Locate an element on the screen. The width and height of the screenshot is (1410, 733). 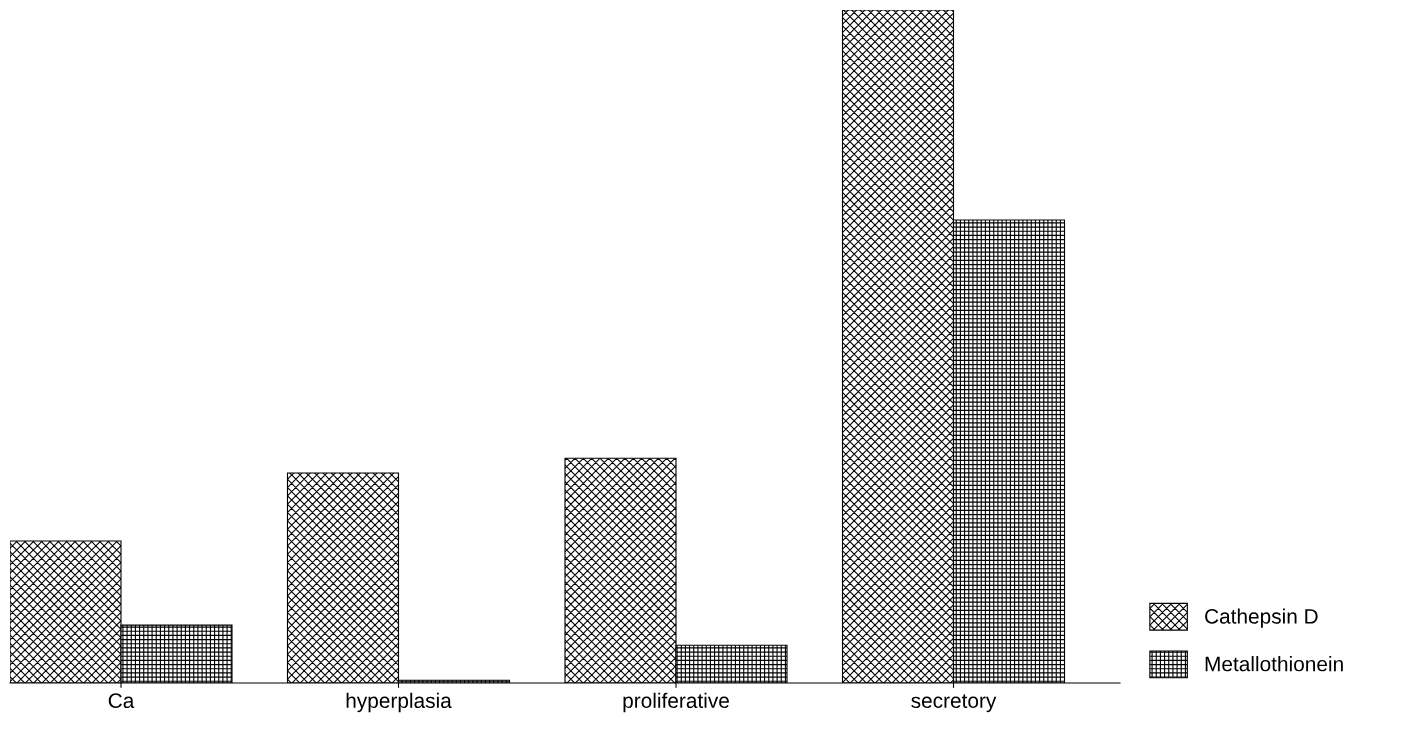
x-tick-label: Ca is located at coordinates (121, 701).